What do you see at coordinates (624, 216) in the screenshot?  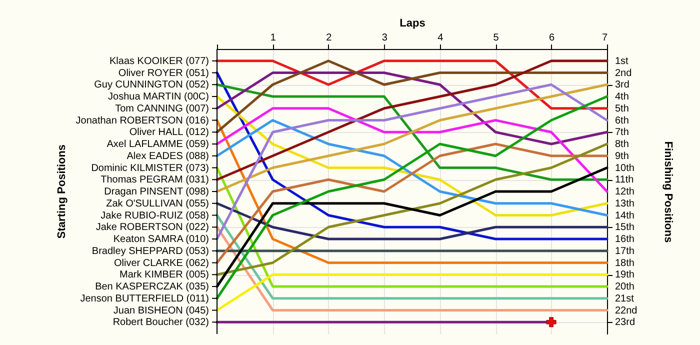 I see `y2-tick-label: 14th` at bounding box center [624, 216].